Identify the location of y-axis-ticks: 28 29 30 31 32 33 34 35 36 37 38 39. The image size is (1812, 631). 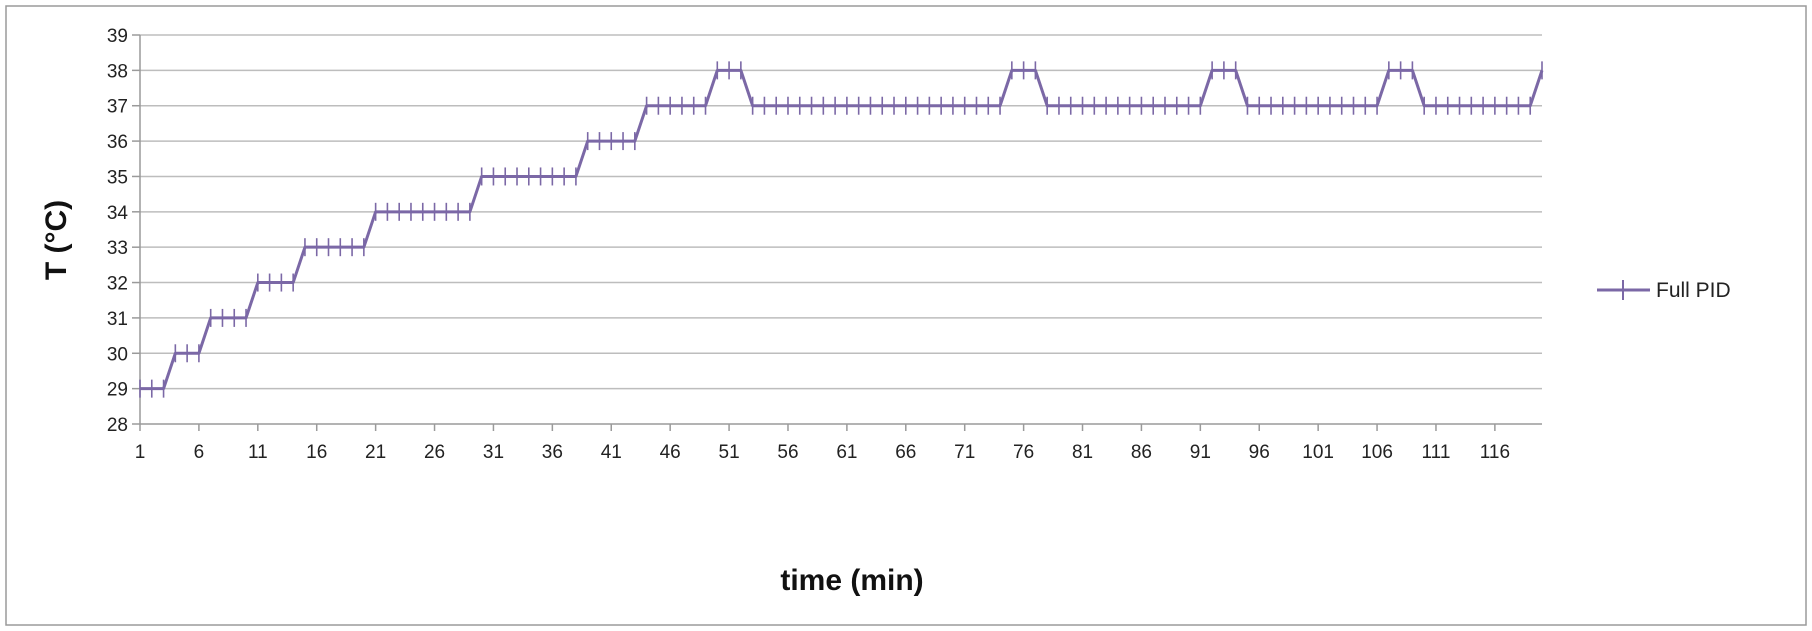
(123, 231).